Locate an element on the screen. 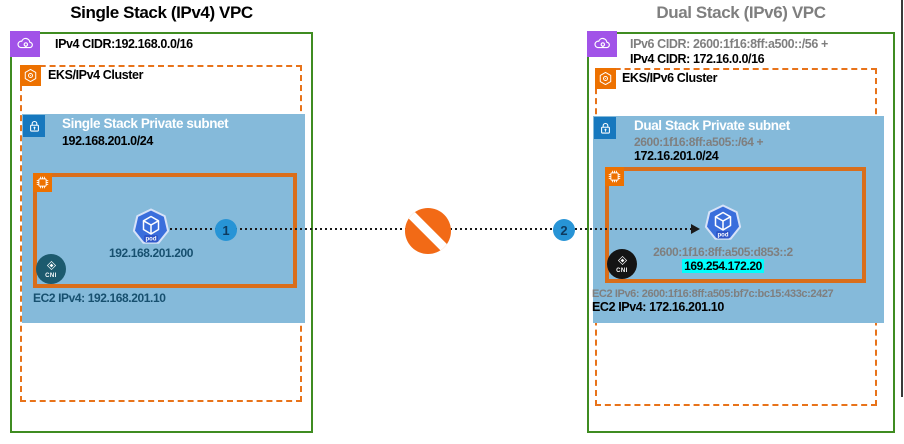  right-subnet-cidr-v4: 172.16.201.0/24 is located at coordinates (676, 156).